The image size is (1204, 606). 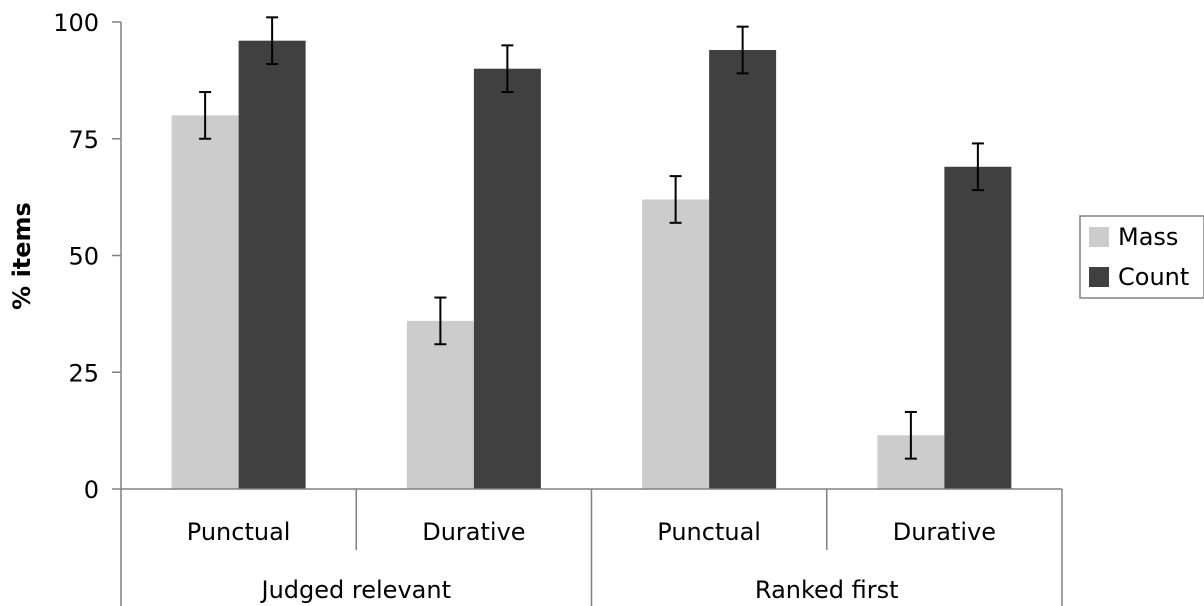 I want to click on legend-label-mass: Mass, so click(x=1148, y=237).